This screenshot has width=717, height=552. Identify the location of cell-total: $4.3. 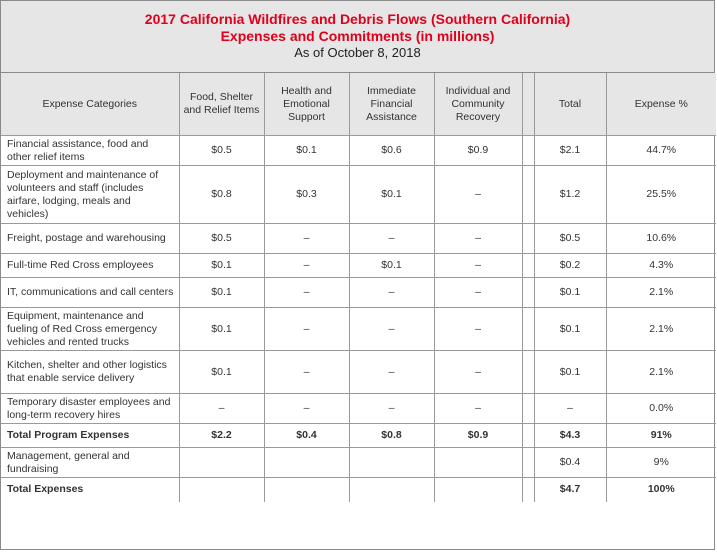
(570, 435).